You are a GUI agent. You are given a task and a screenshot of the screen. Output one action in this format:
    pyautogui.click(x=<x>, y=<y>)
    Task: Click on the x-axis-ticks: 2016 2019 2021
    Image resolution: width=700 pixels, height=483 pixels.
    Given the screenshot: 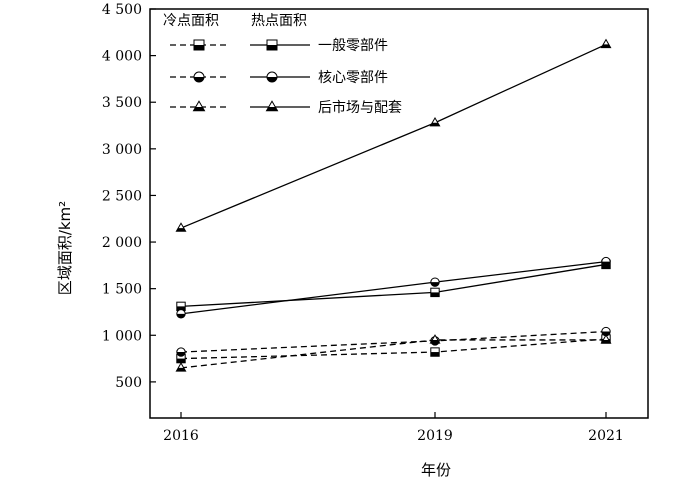 What is the action you would take?
    pyautogui.click(x=393, y=428)
    